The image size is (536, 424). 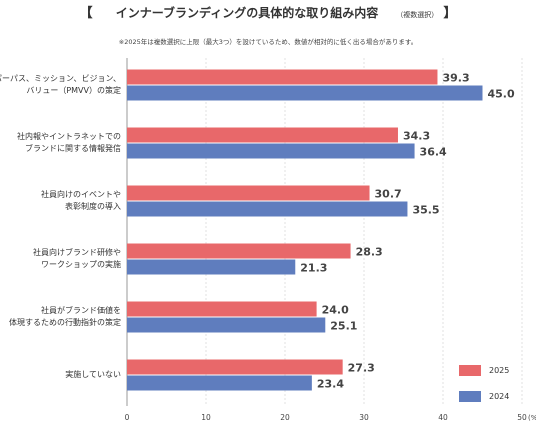 What do you see at coordinates (127, 417) in the screenshot?
I see `x-tick-label: 0` at bounding box center [127, 417].